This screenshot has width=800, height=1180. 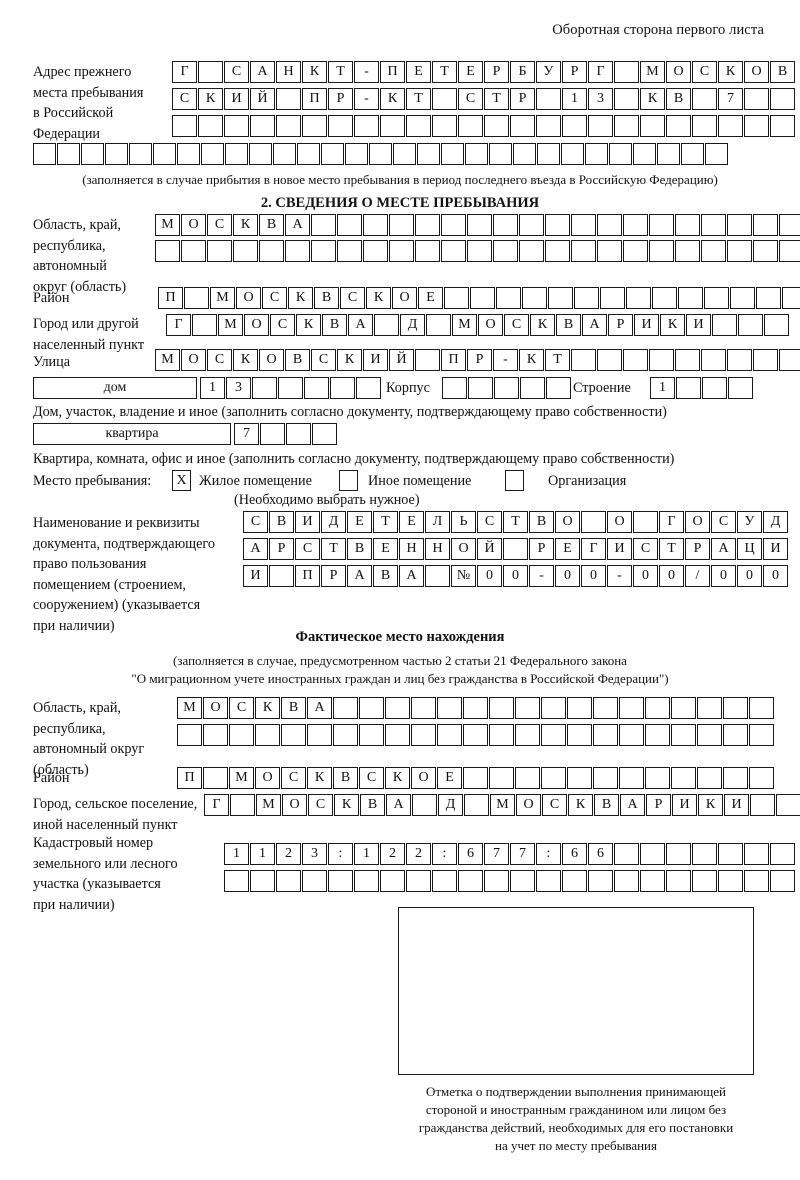 What do you see at coordinates (181, 480) in the screenshot?
I see `checkbox-zhiloe: X` at bounding box center [181, 480].